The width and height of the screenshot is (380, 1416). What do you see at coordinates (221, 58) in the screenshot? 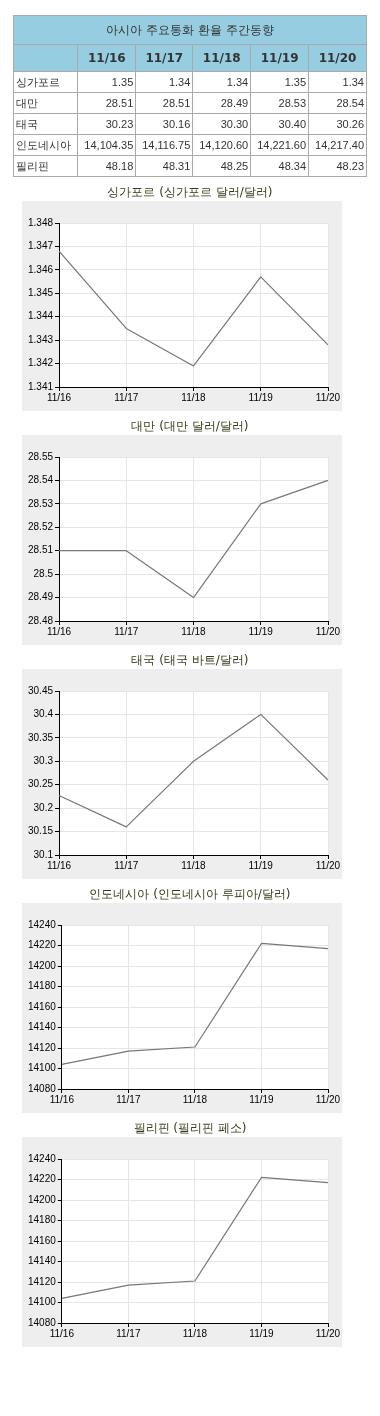
I see `category-label: 11/18` at bounding box center [221, 58].